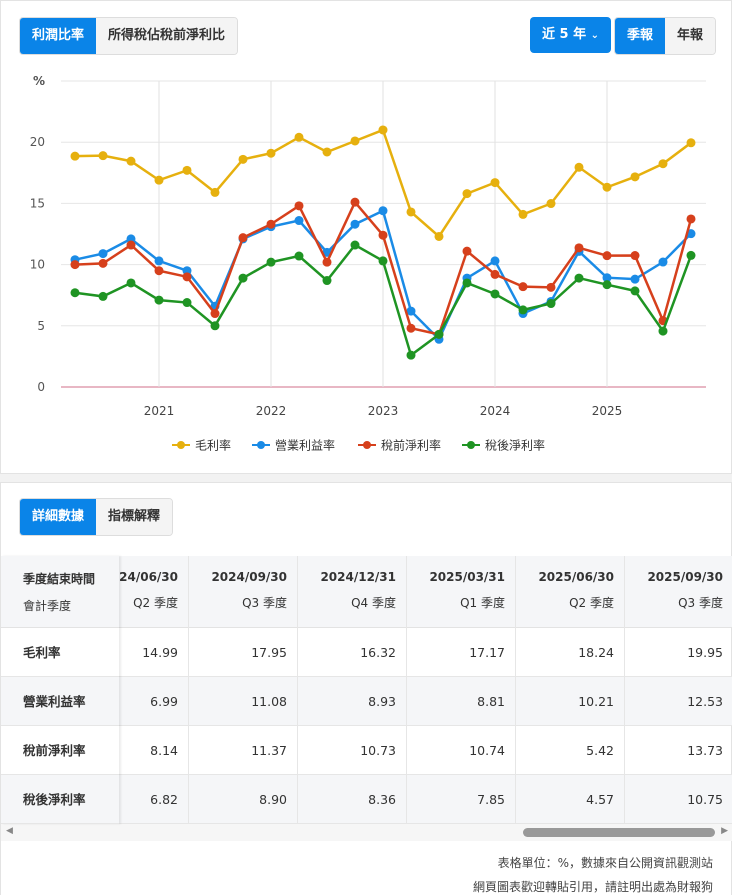 The width and height of the screenshot is (732, 895). I want to click on legend-label: 稅後淨利率, so click(515, 445).